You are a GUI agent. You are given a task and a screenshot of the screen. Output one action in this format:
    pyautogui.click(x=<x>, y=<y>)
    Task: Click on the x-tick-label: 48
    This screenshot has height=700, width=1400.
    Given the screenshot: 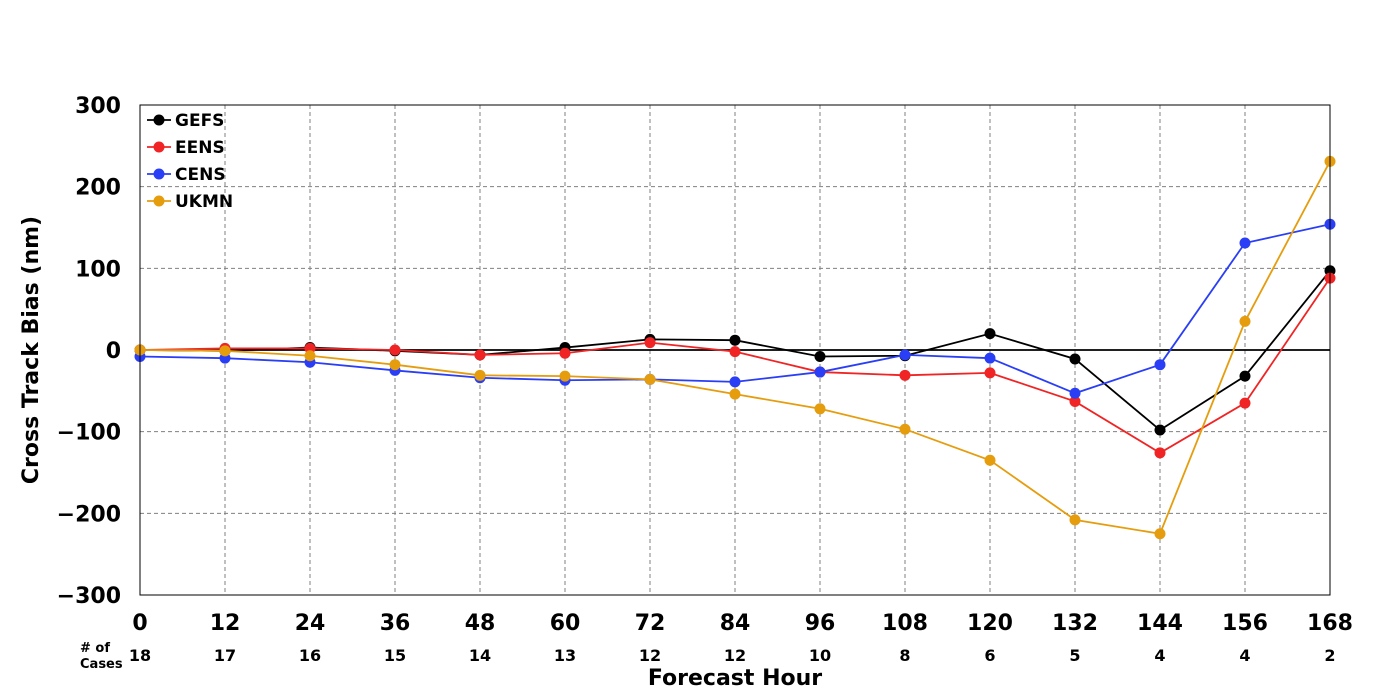 What is the action you would take?
    pyautogui.click(x=480, y=623)
    